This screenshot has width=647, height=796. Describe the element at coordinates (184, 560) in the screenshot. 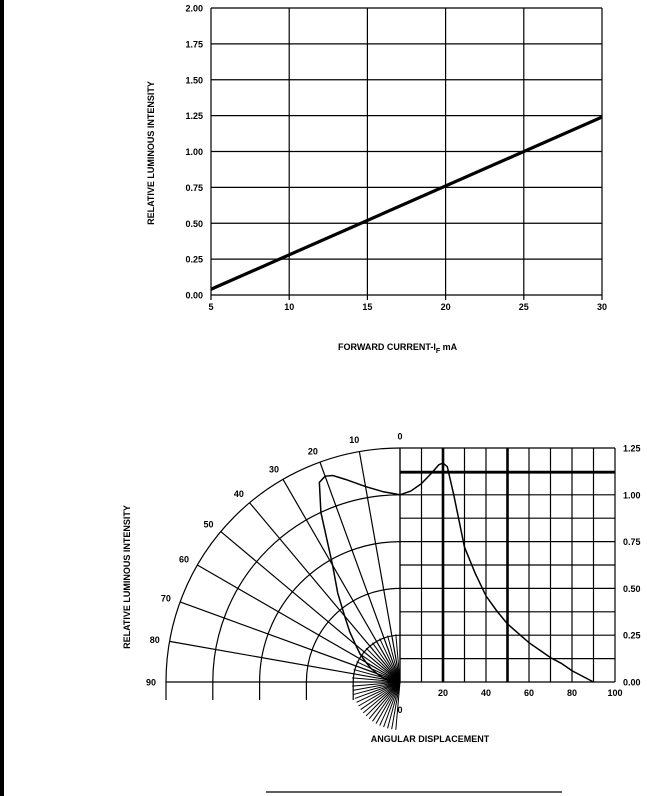

I see `chart2-angle-label: 60` at that location.